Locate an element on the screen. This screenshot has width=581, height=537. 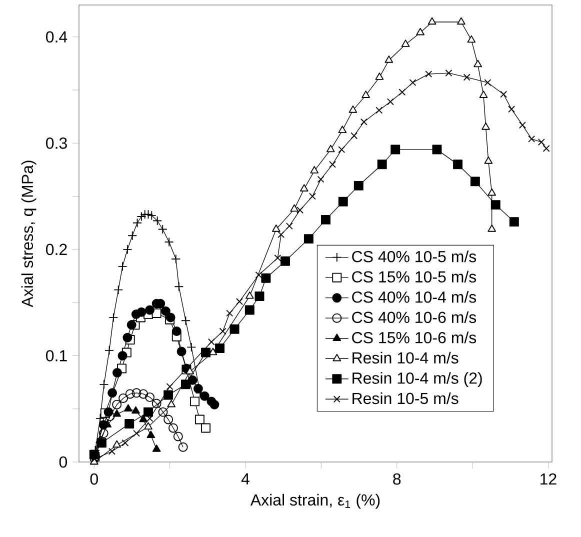
x-tick-label: 0 is located at coordinates (94, 479).